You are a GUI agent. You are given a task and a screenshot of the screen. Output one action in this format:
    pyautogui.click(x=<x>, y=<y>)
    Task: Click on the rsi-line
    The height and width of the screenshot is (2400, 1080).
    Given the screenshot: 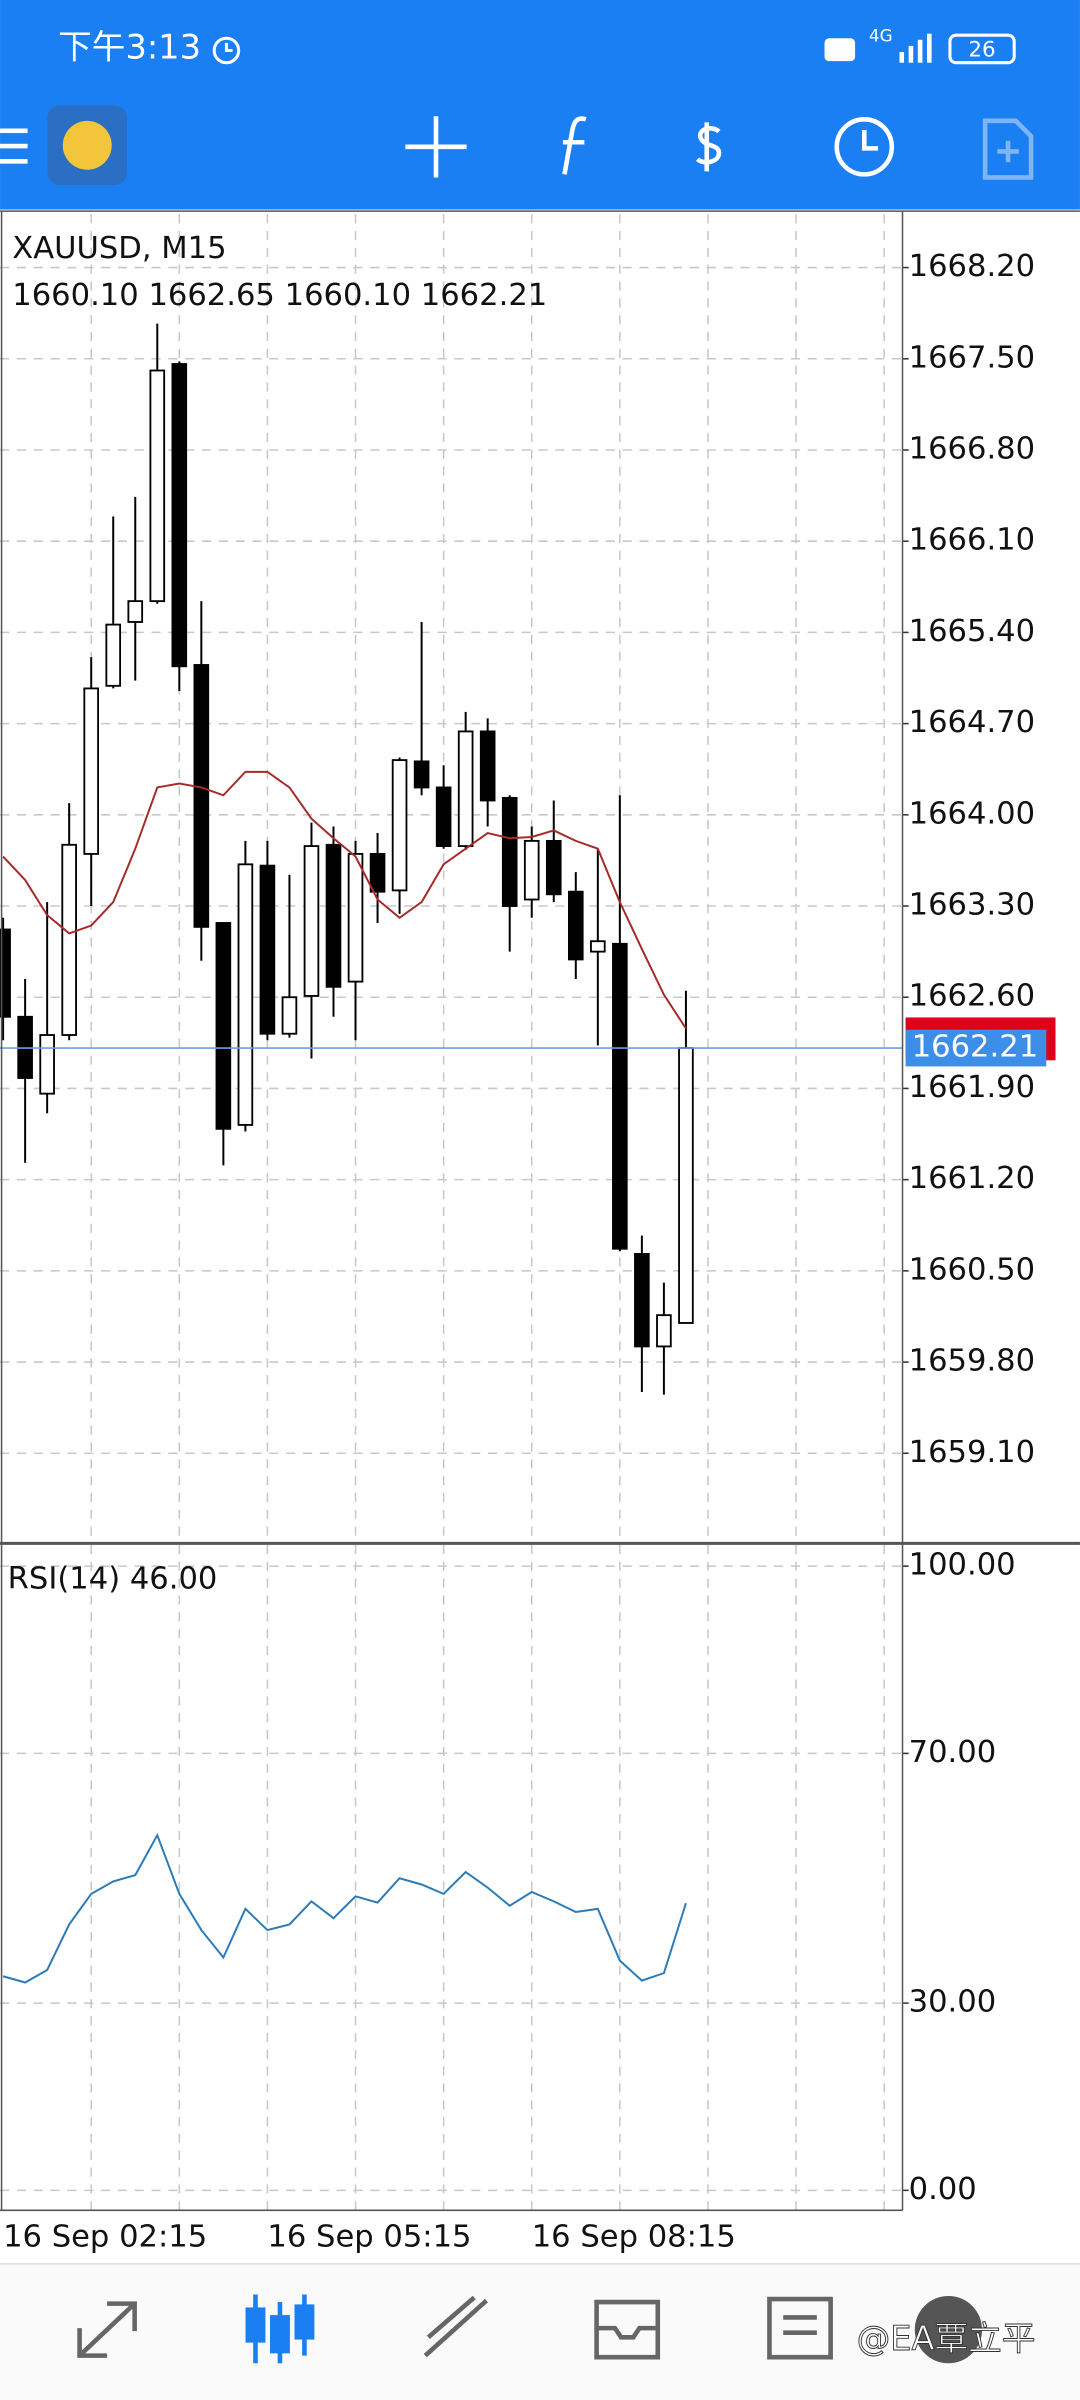 What is the action you would take?
    pyautogui.click(x=344, y=1908)
    